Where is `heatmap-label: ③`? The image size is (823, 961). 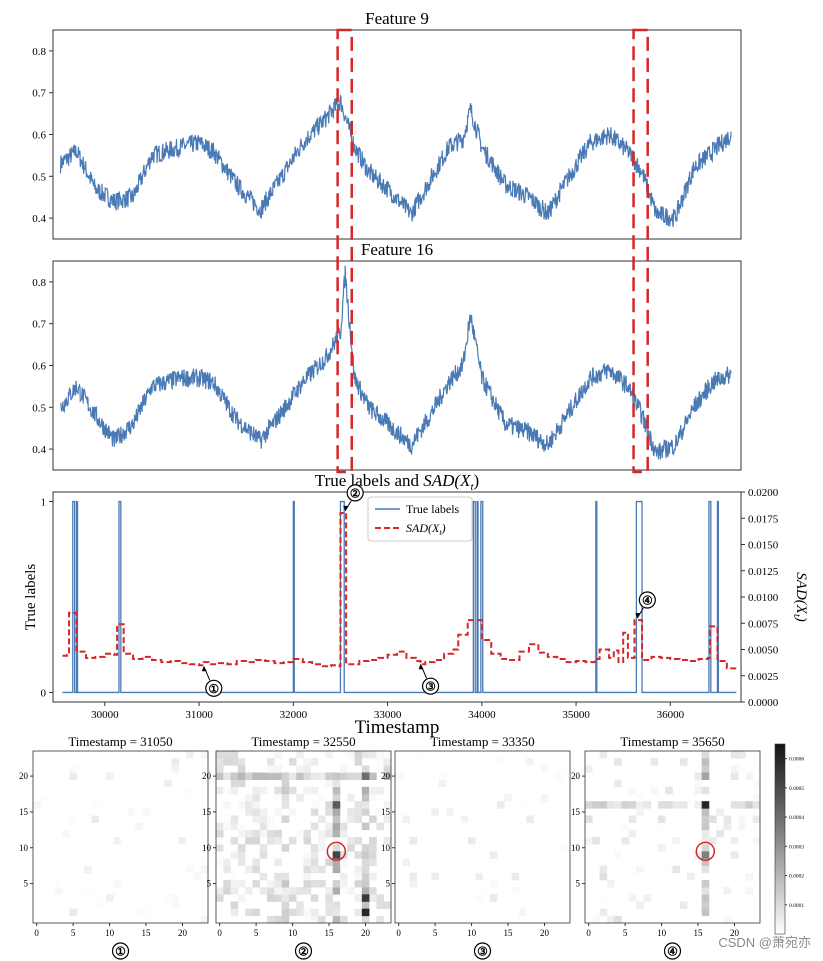
heatmap-label: ③ is located at coordinates (482, 952).